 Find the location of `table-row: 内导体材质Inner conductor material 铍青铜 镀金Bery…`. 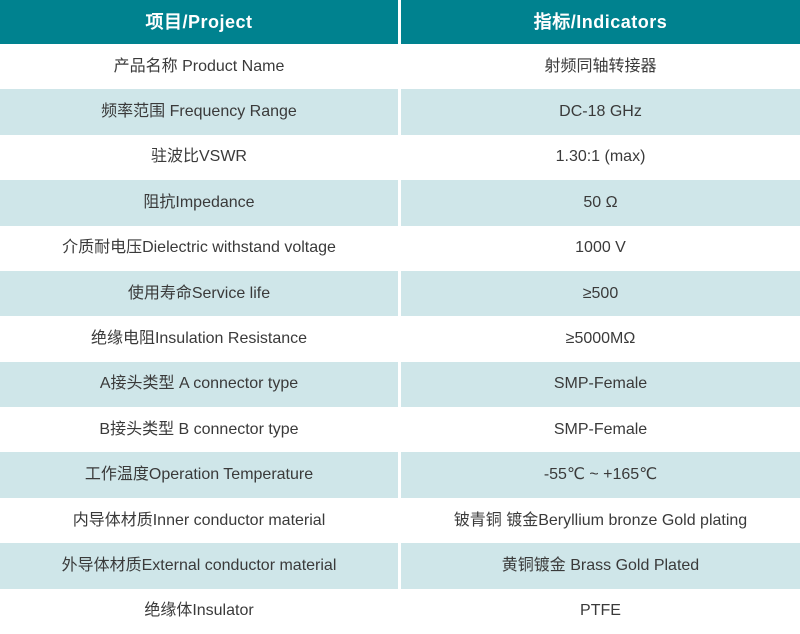

table-row: 内导体材质Inner conductor material 铍青铜 镀金Bery… is located at coordinates (400, 520).